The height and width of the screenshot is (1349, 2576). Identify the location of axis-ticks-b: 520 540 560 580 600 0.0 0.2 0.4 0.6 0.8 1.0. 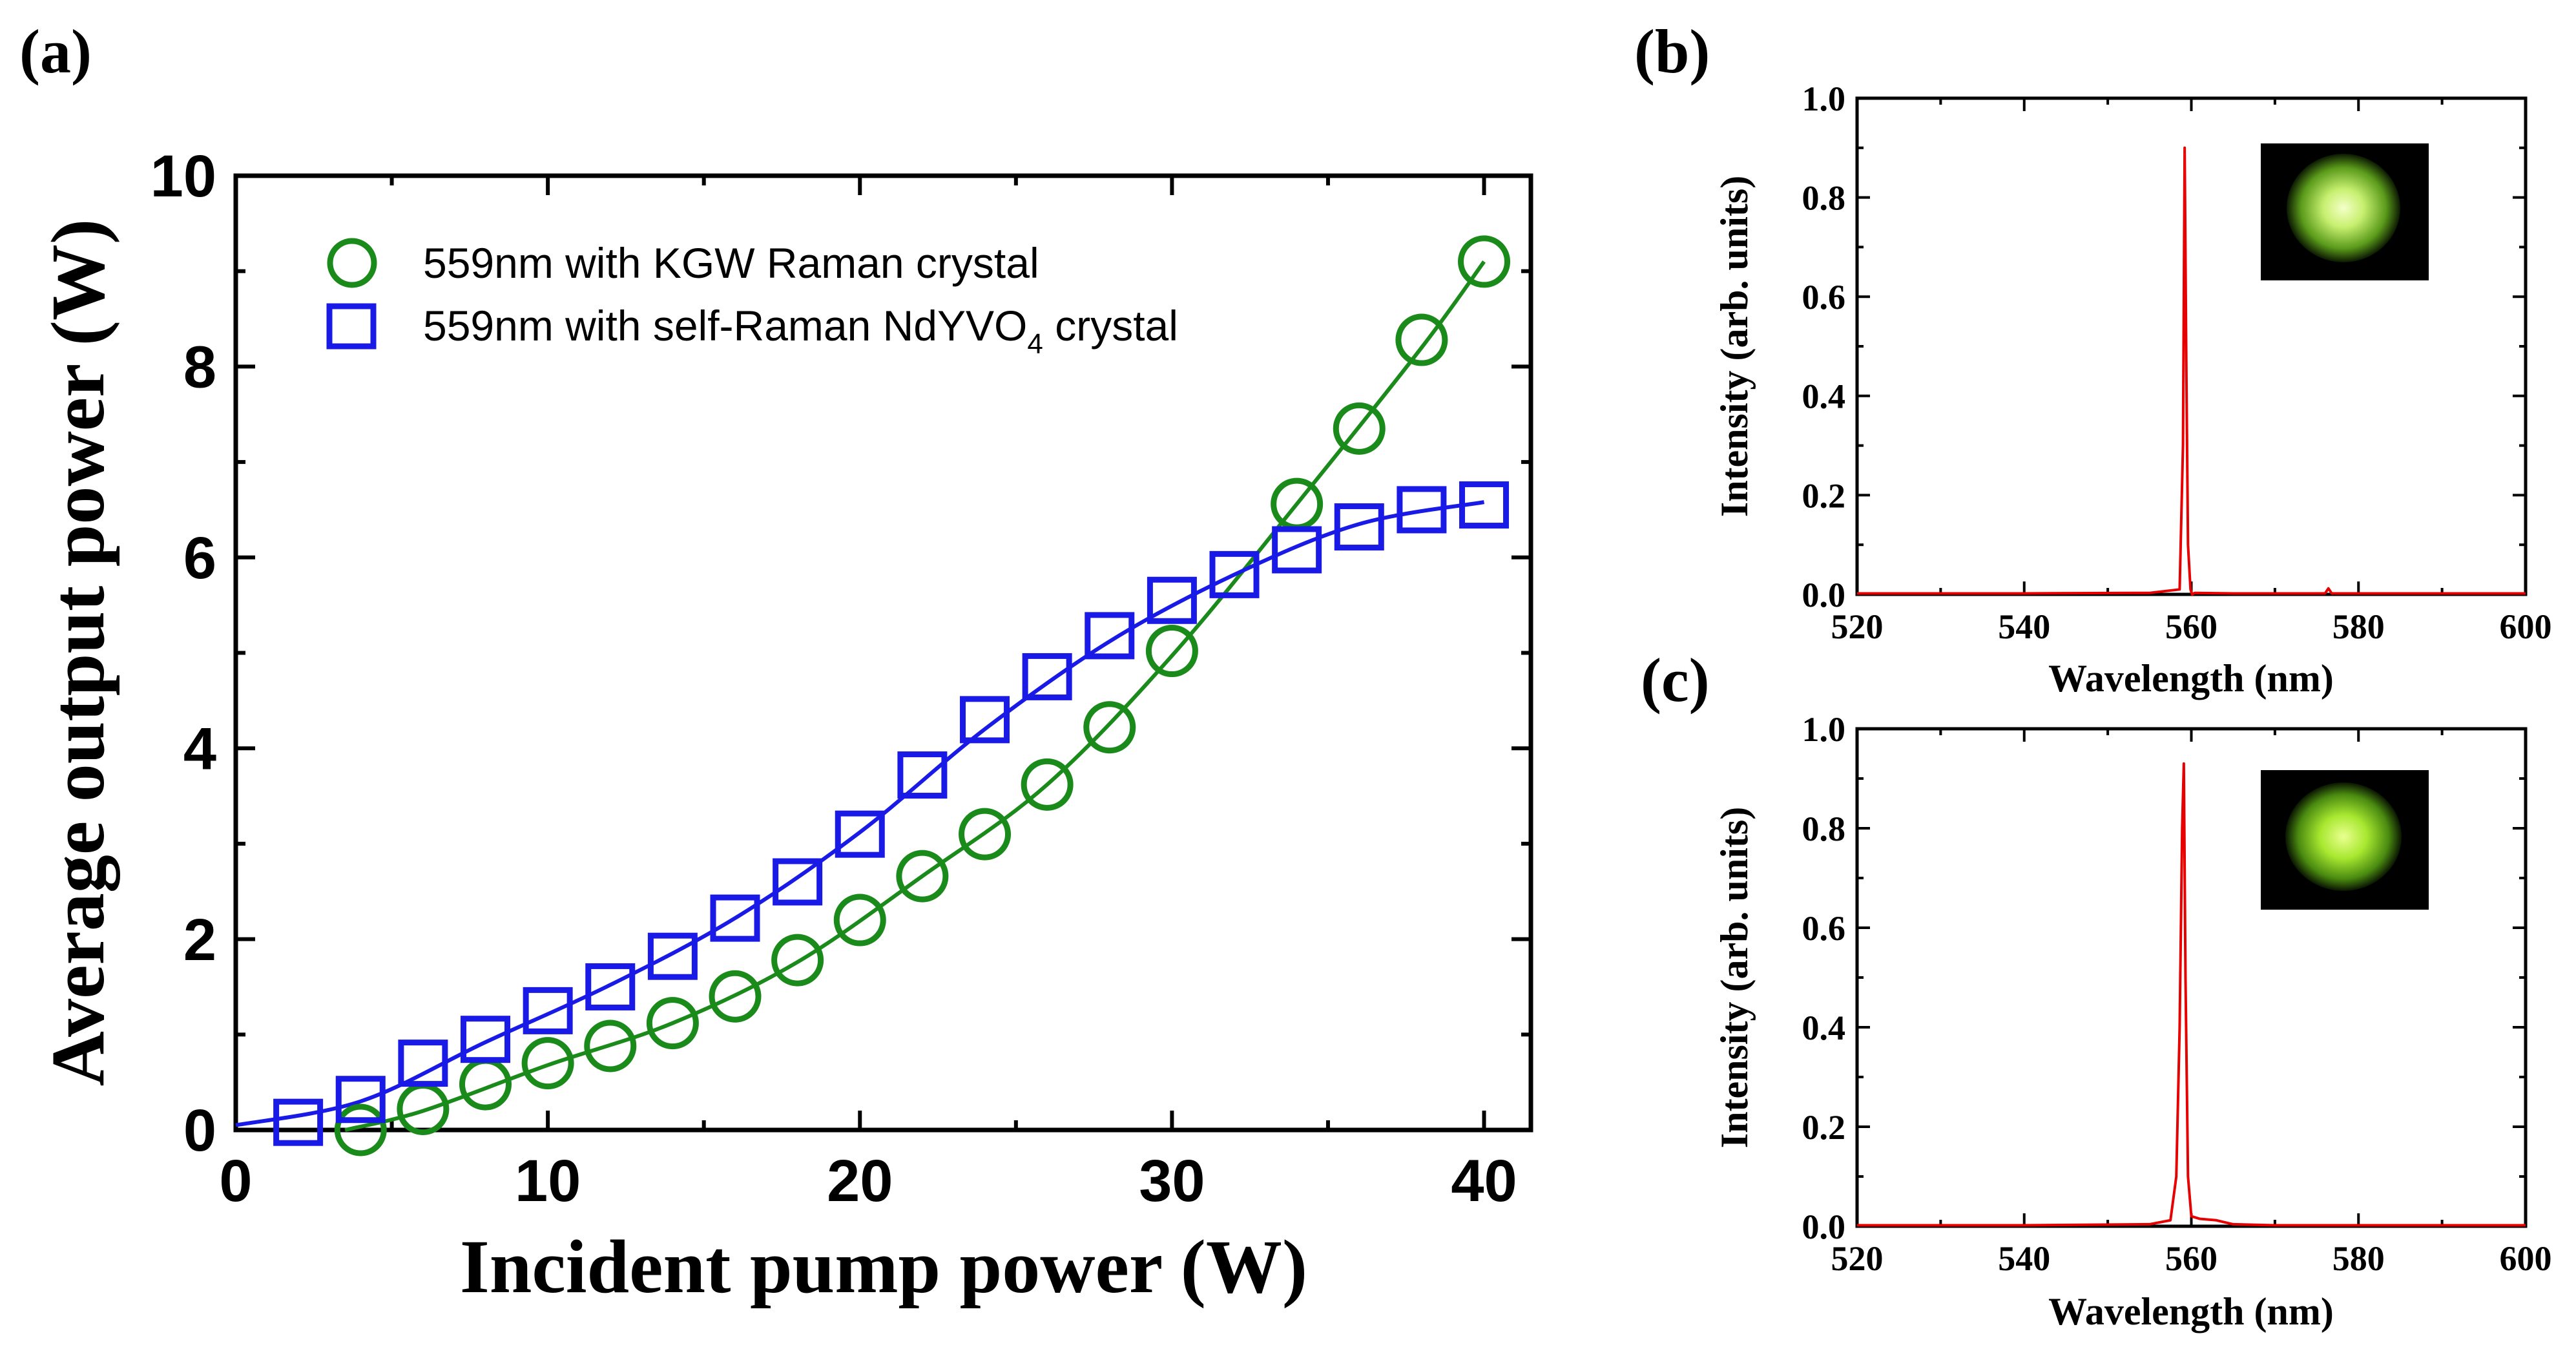
(2177, 362).